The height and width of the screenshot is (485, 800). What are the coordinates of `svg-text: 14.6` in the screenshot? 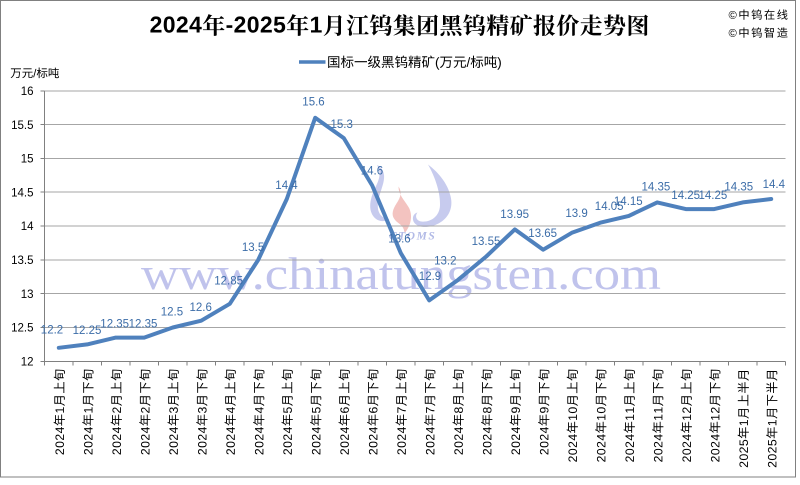 It's located at (372, 171).